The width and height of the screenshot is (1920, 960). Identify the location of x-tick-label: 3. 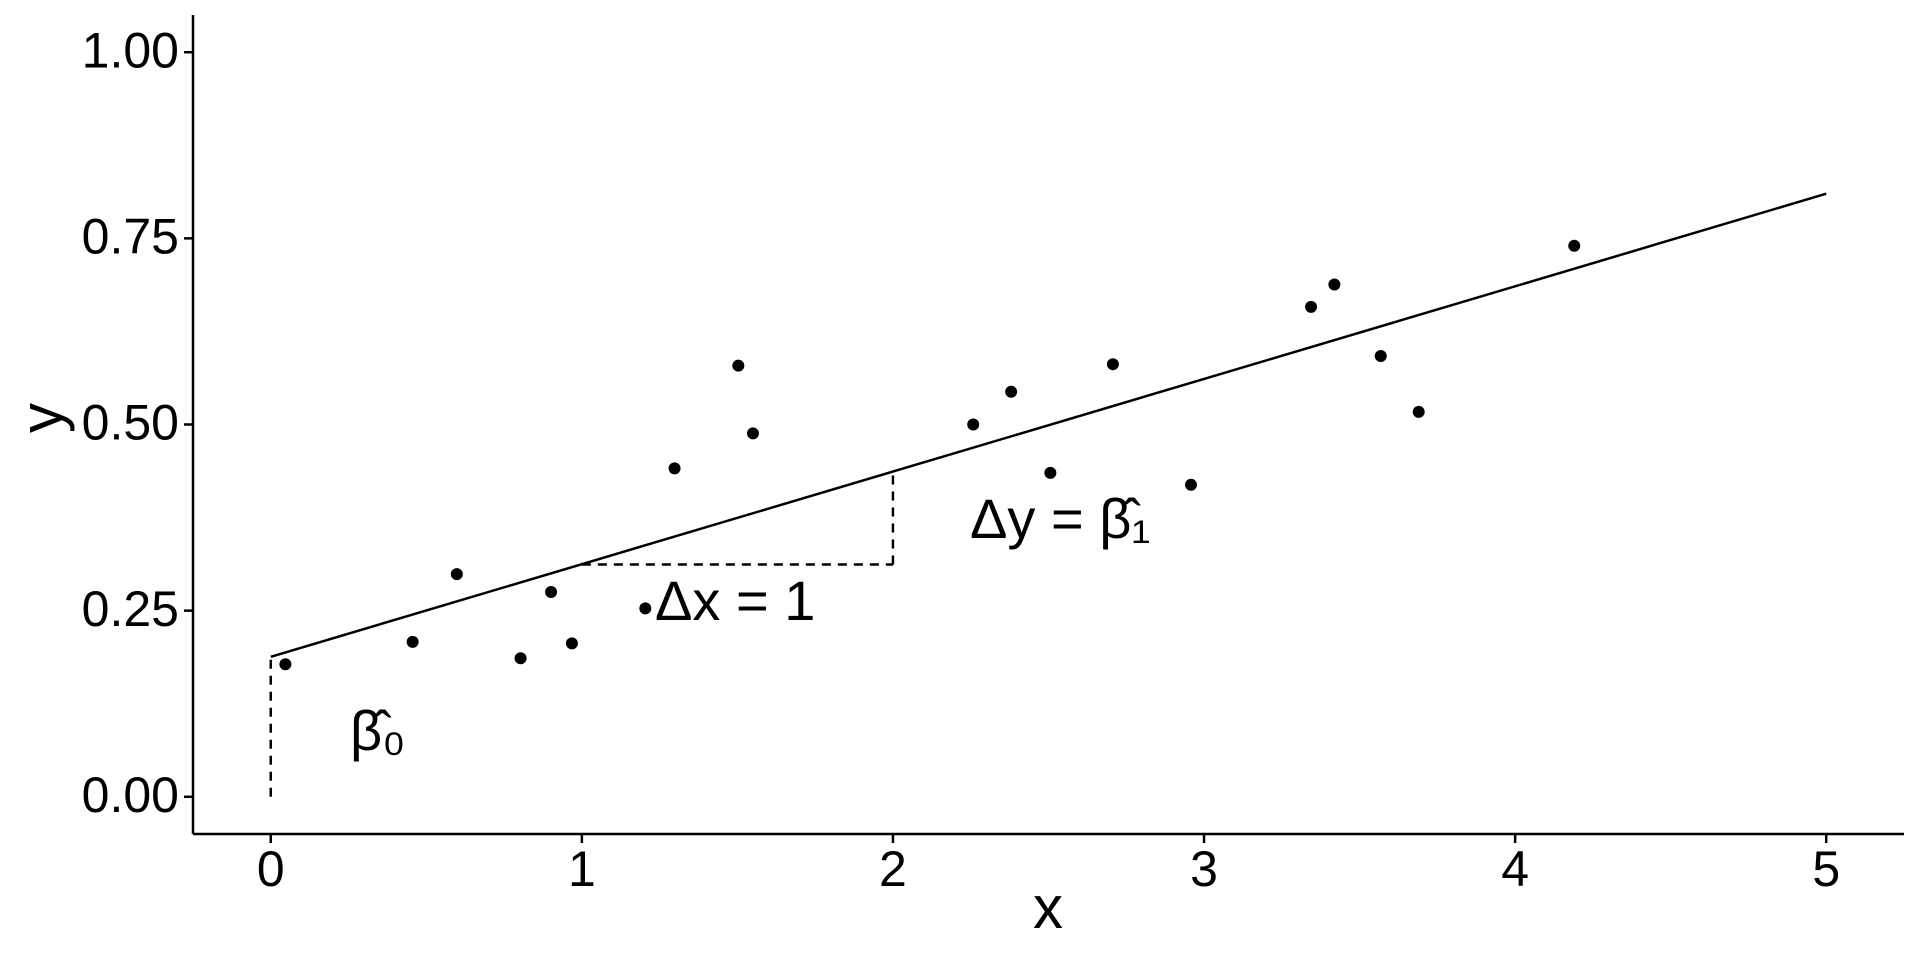
(1204, 869).